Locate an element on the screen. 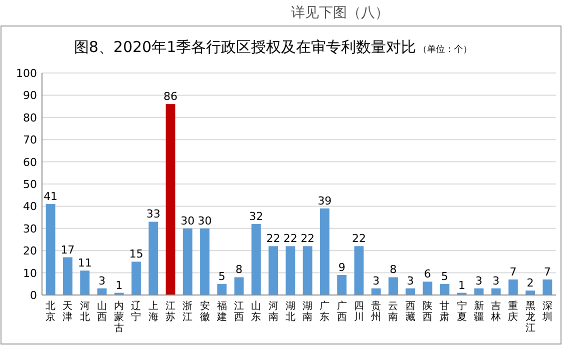 This screenshot has width=569, height=353. data-label: 39 is located at coordinates (325, 201).